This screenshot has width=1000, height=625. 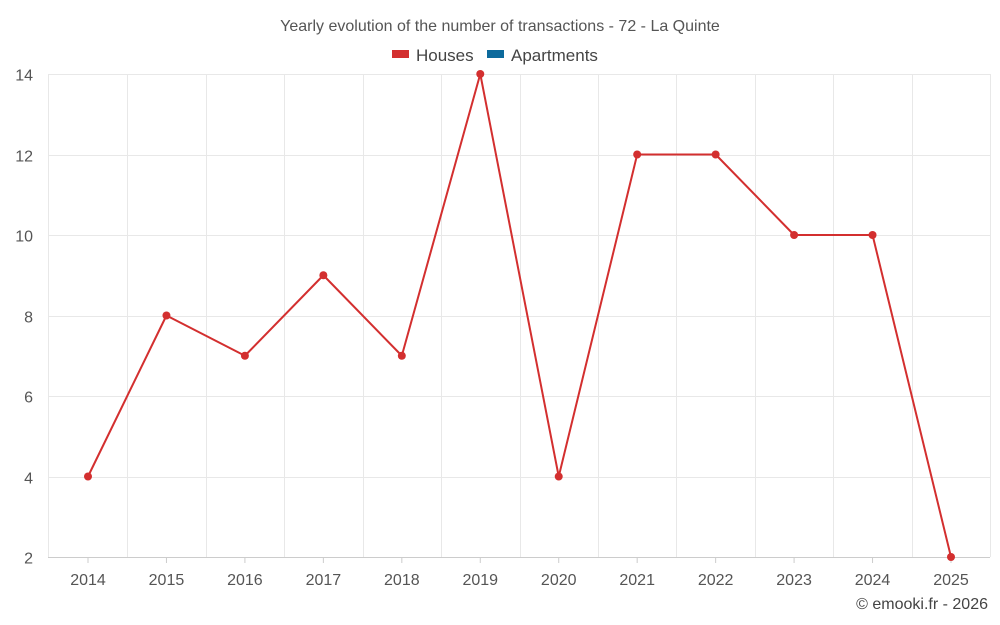 I want to click on x-tick-label: 2014, so click(x=88, y=580).